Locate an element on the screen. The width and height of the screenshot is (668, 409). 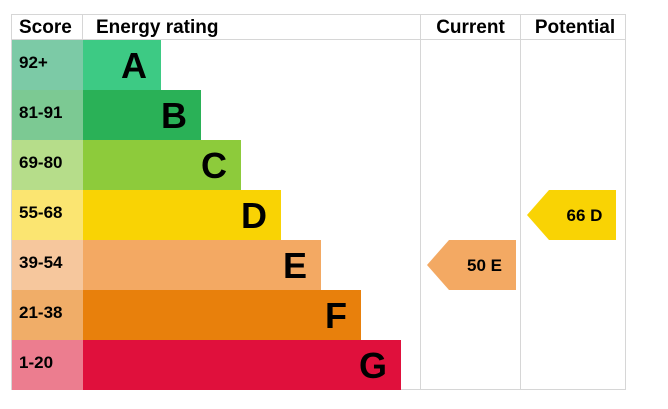
band-bar-a is located at coordinates (122, 65).